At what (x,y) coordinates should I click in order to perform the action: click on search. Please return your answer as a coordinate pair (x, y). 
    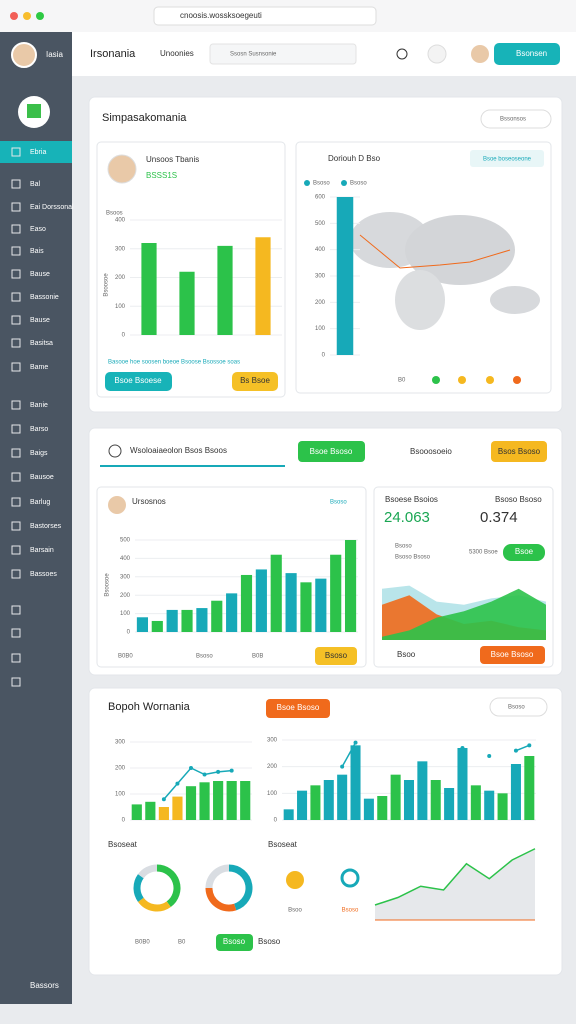
    Looking at the image, I should click on (283, 54).